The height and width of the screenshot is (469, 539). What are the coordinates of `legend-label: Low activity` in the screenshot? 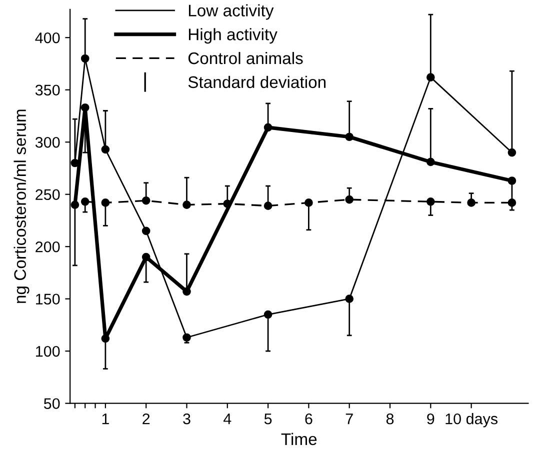 It's located at (231, 12).